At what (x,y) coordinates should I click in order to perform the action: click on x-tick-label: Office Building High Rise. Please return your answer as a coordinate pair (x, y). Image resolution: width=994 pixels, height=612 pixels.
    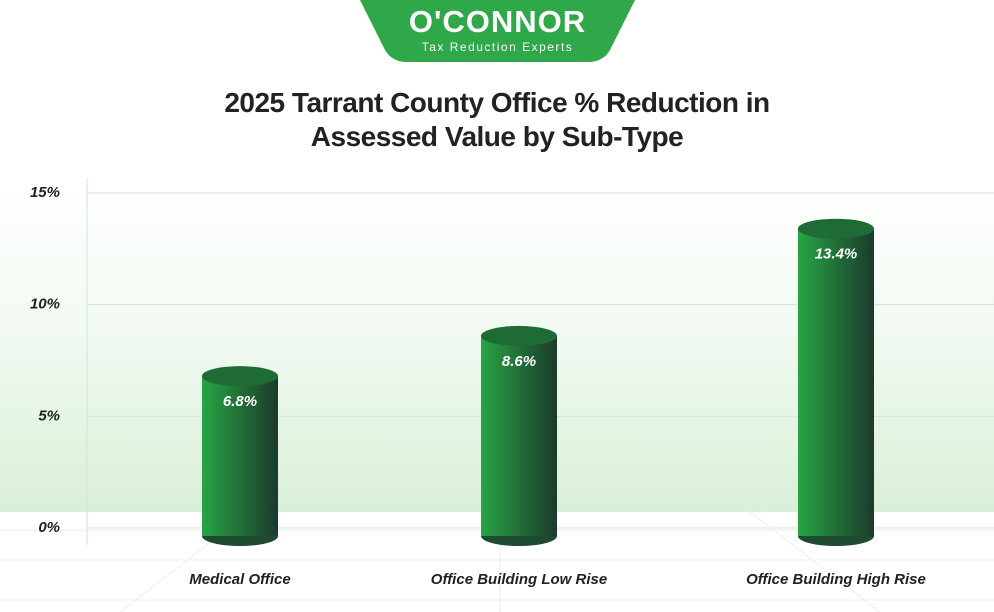
    Looking at the image, I should click on (836, 579).